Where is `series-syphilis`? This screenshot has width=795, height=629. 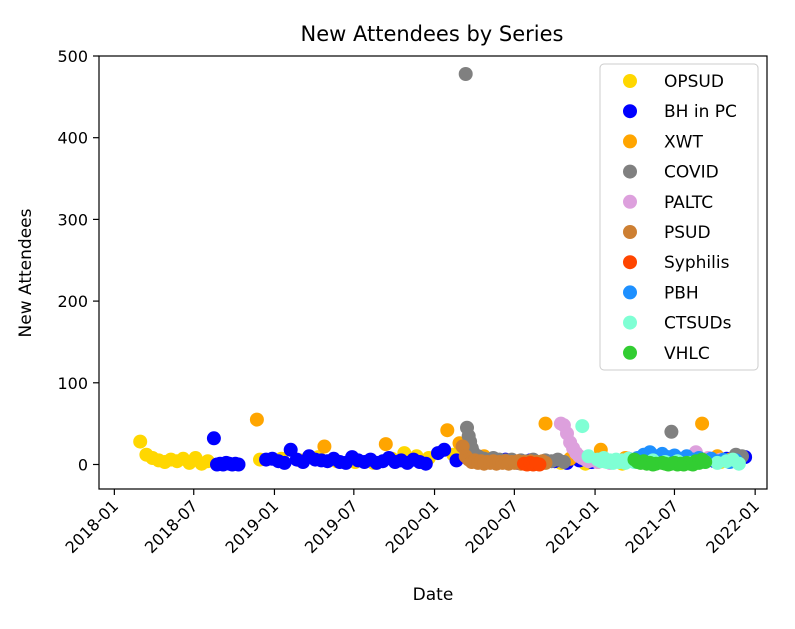
series-syphilis is located at coordinates (532, 463).